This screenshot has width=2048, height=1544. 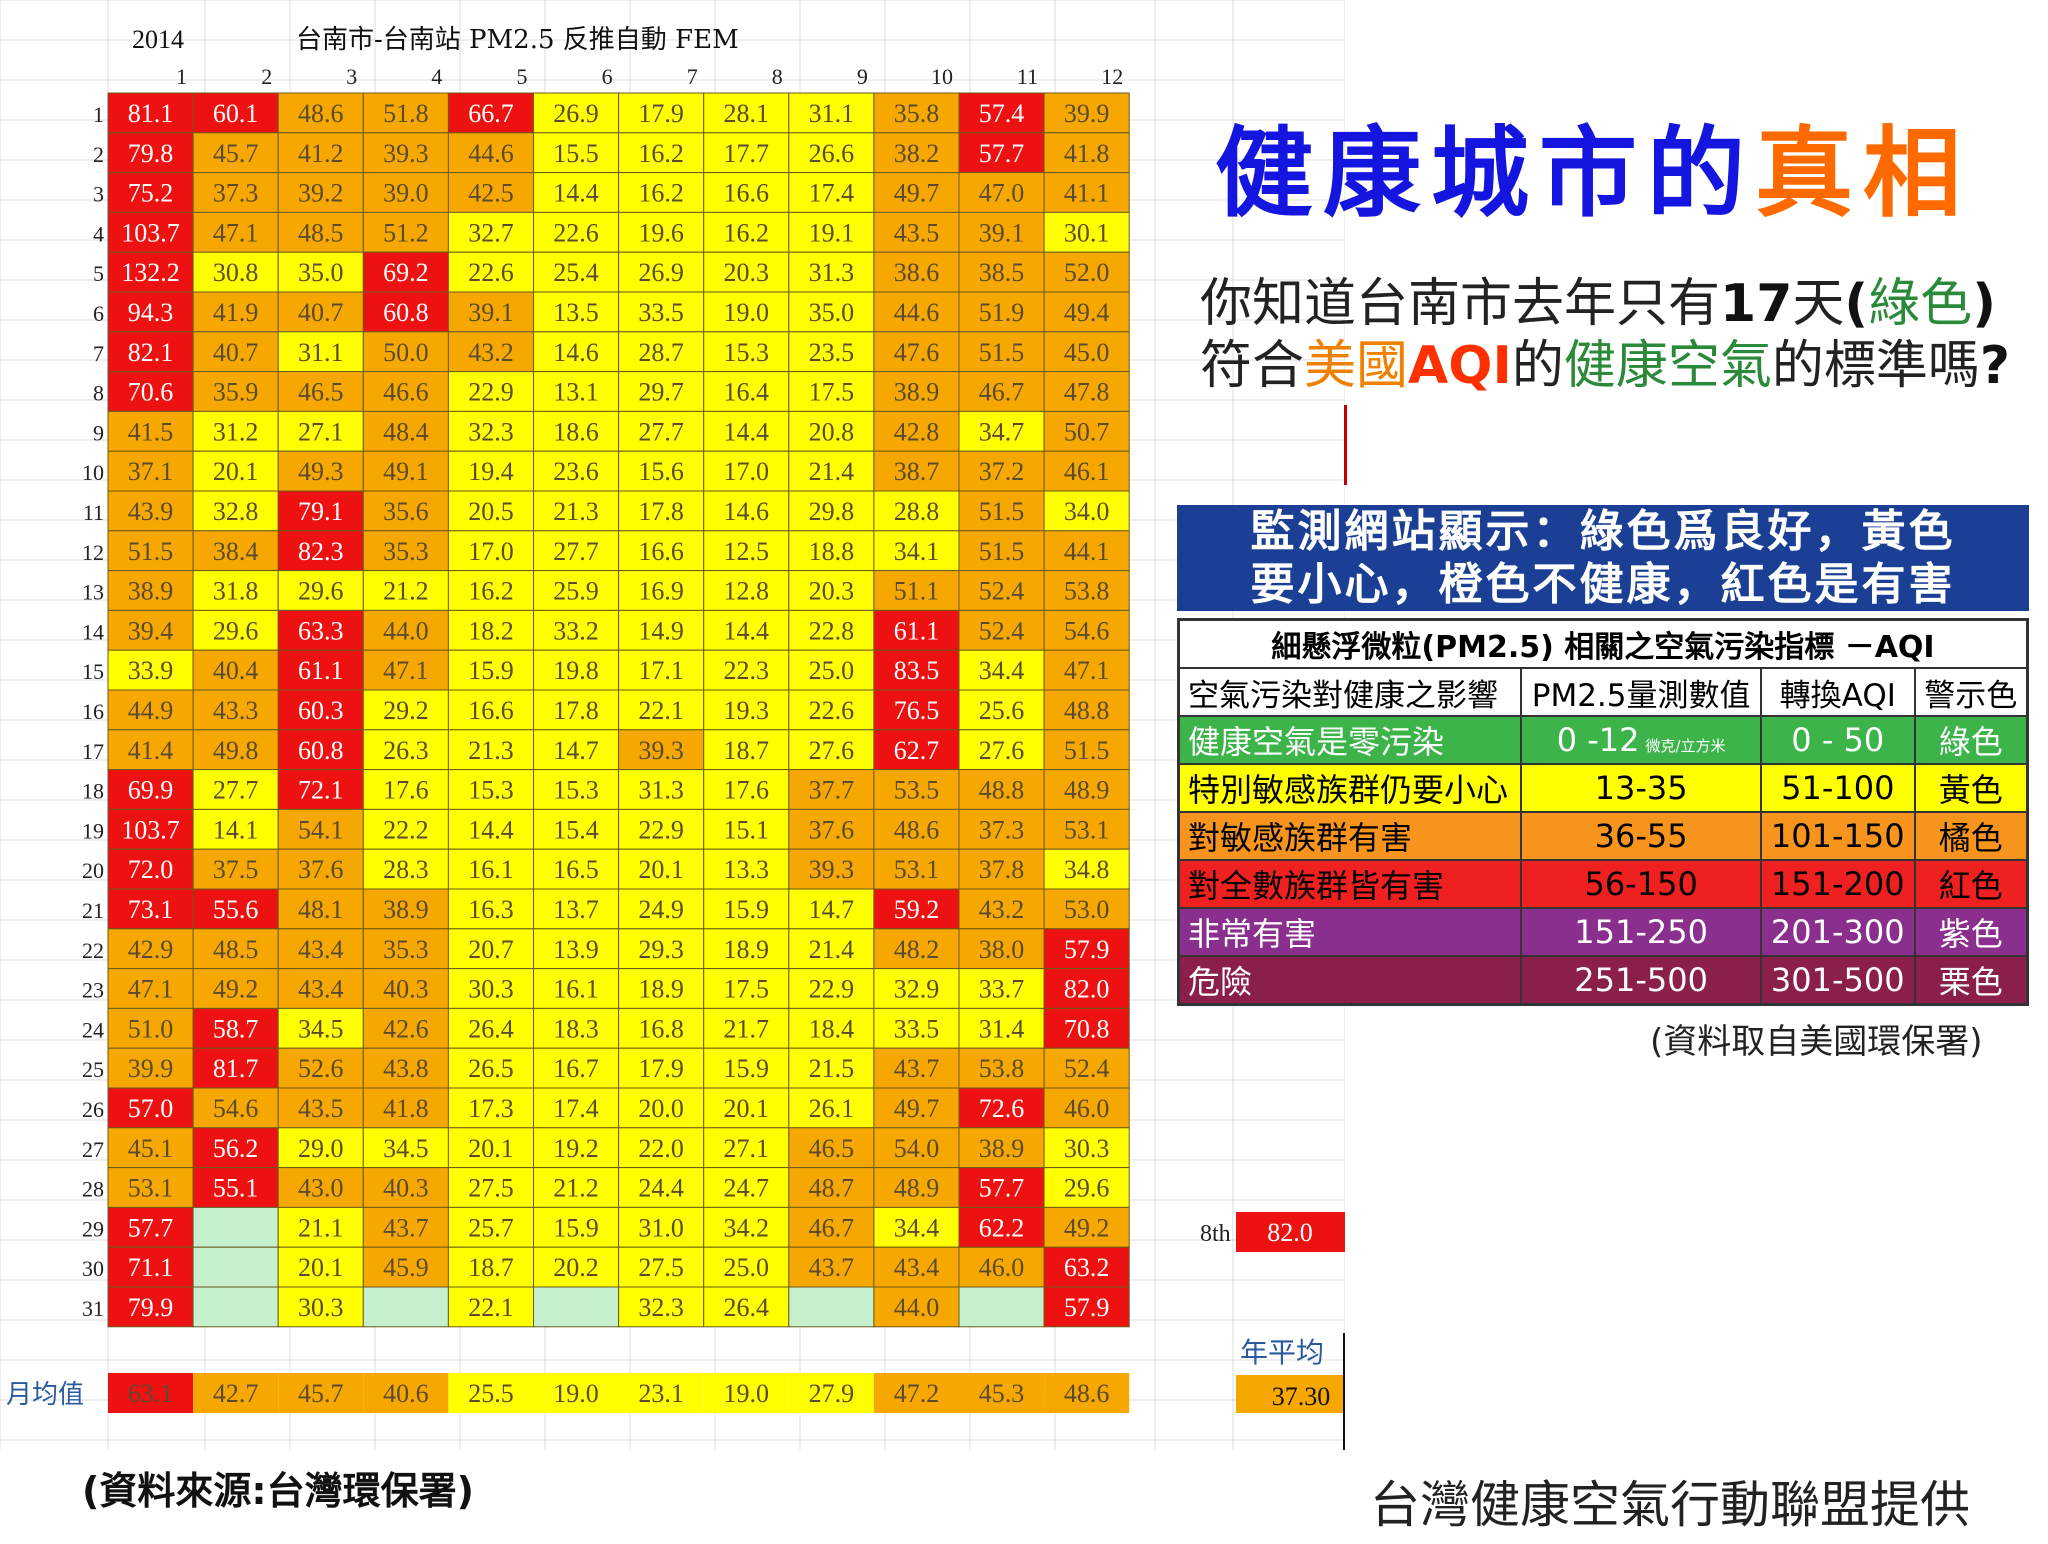 What do you see at coordinates (576, 551) in the screenshot?
I see `cell-value: 27.7` at bounding box center [576, 551].